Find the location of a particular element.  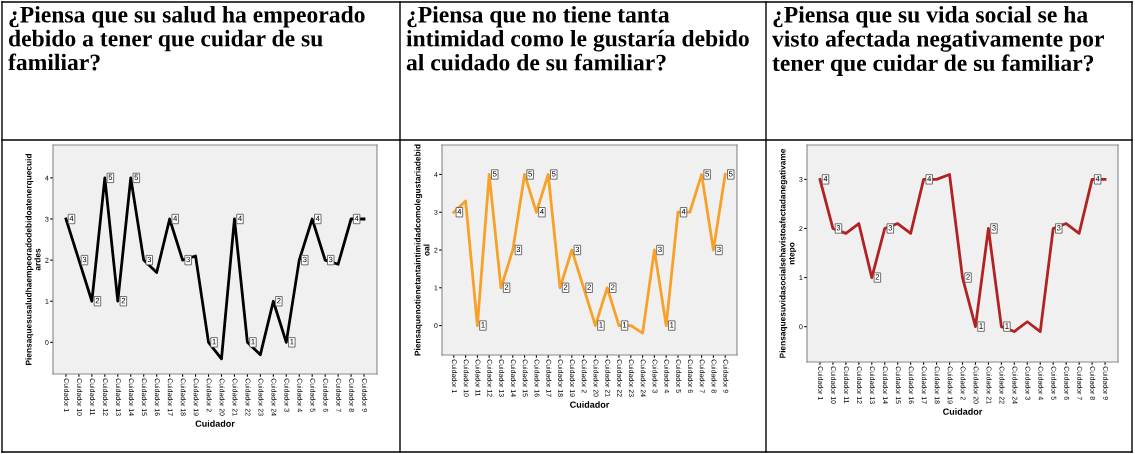

chart-title: ¿Piensa que no tiene tanta intimidad como le gustaría debido al cuidado de su familiar? is located at coordinates (577, 38).